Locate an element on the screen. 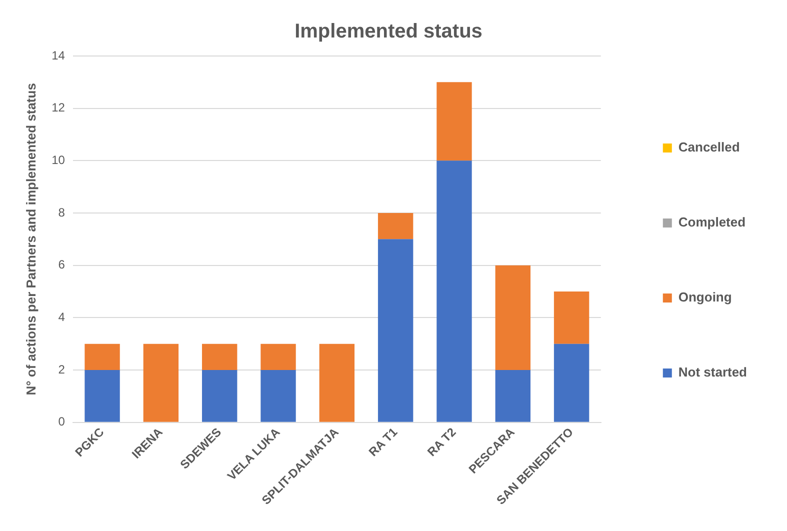 The height and width of the screenshot is (531, 787). legend-label: Not started is located at coordinates (713, 372).